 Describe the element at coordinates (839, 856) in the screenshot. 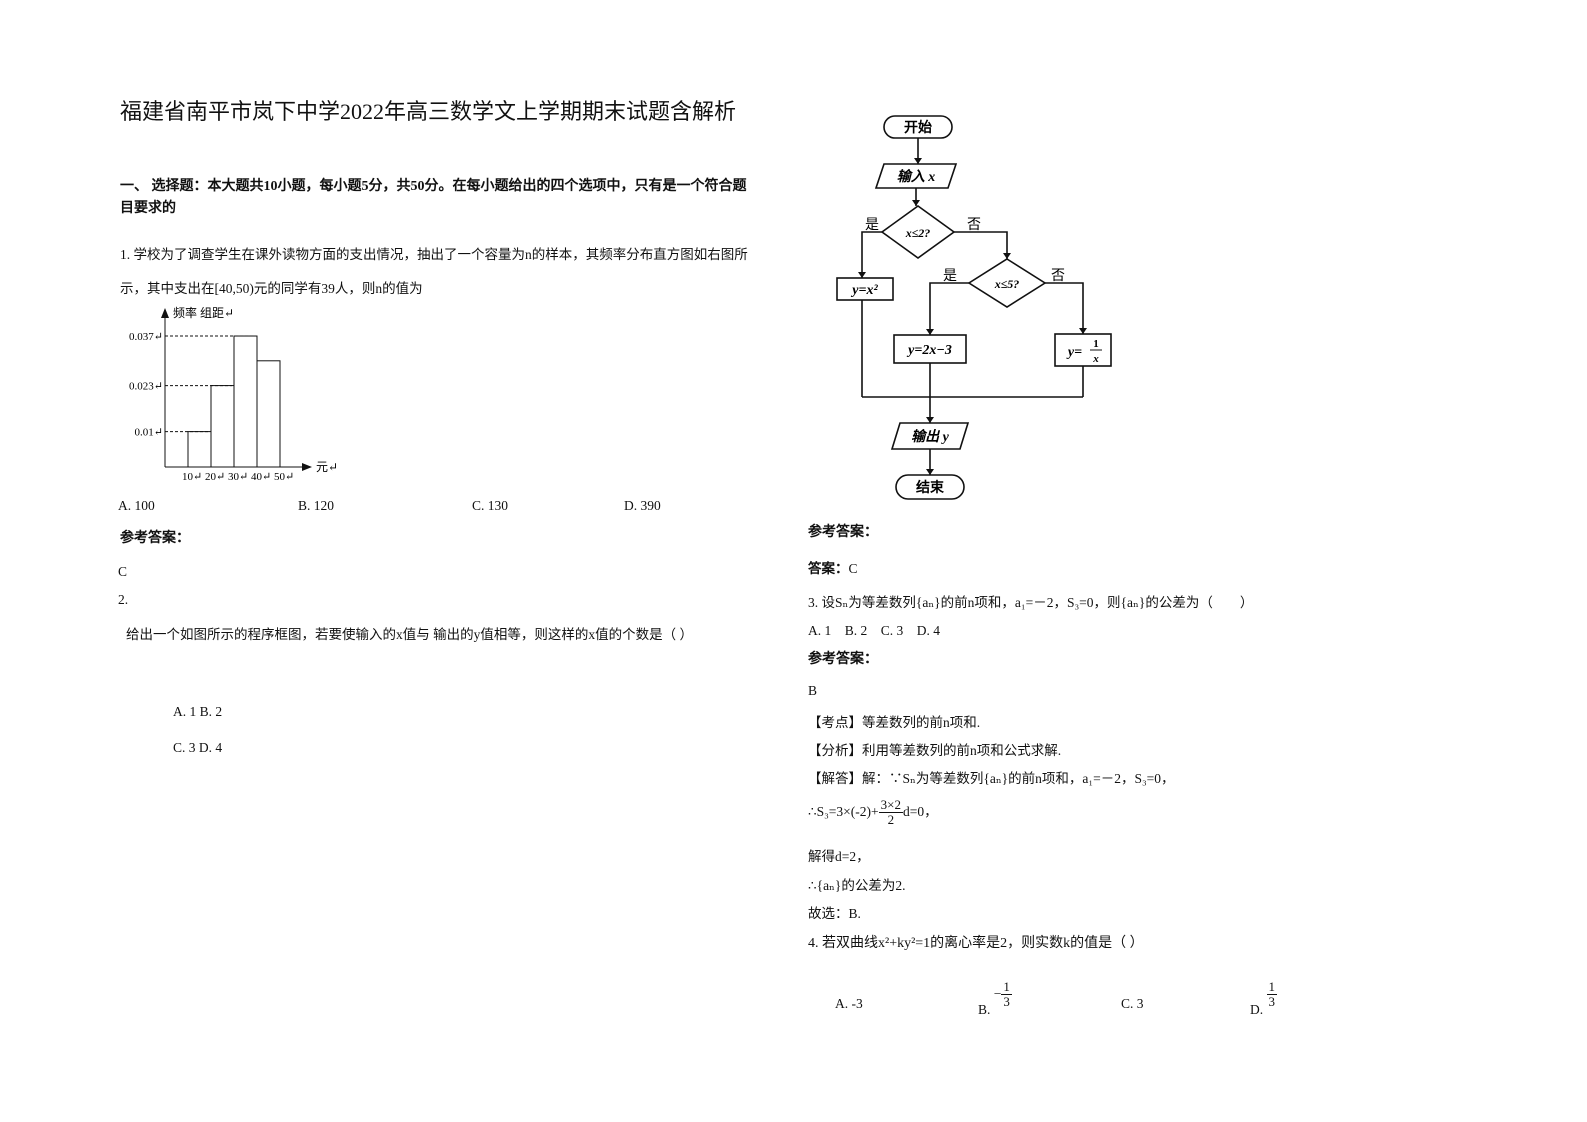

I see `solution-line: 解得d=2，` at that location.